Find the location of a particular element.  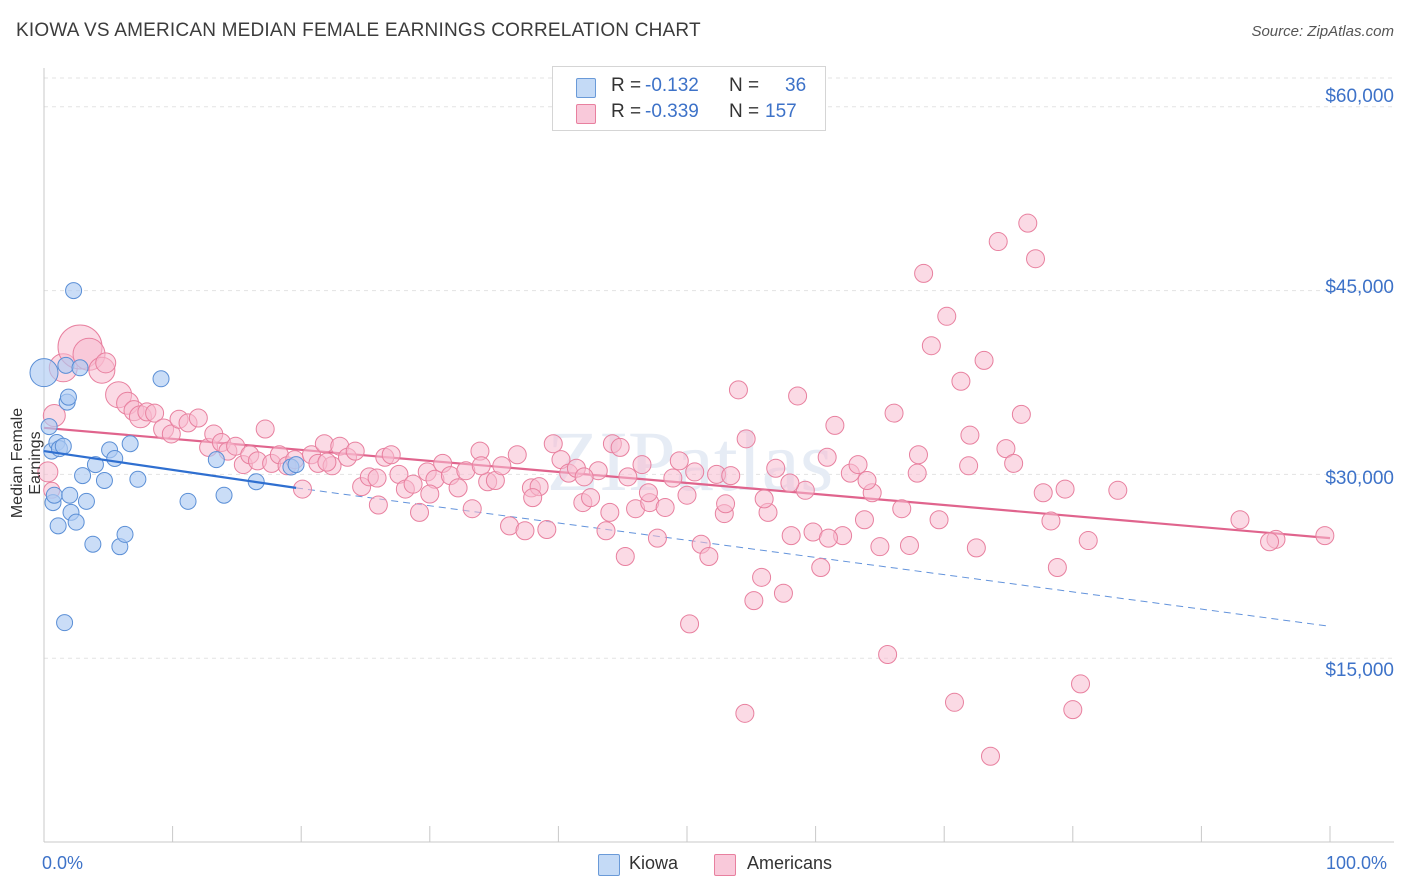

n-value: 157 is located at coordinates (781, 111).